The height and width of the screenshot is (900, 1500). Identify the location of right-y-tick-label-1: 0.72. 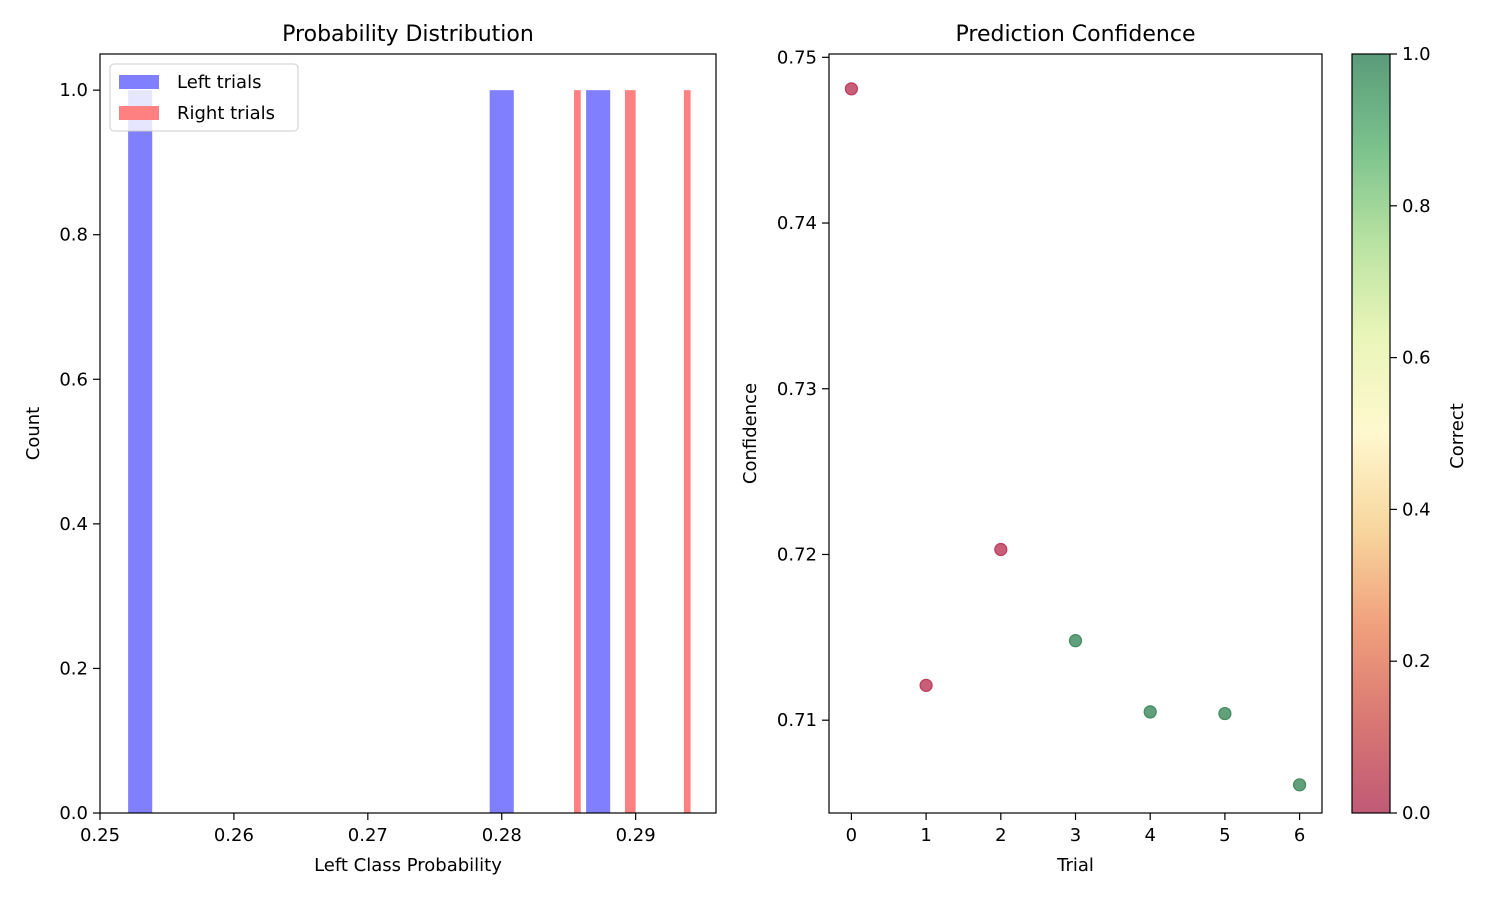
(797, 554).